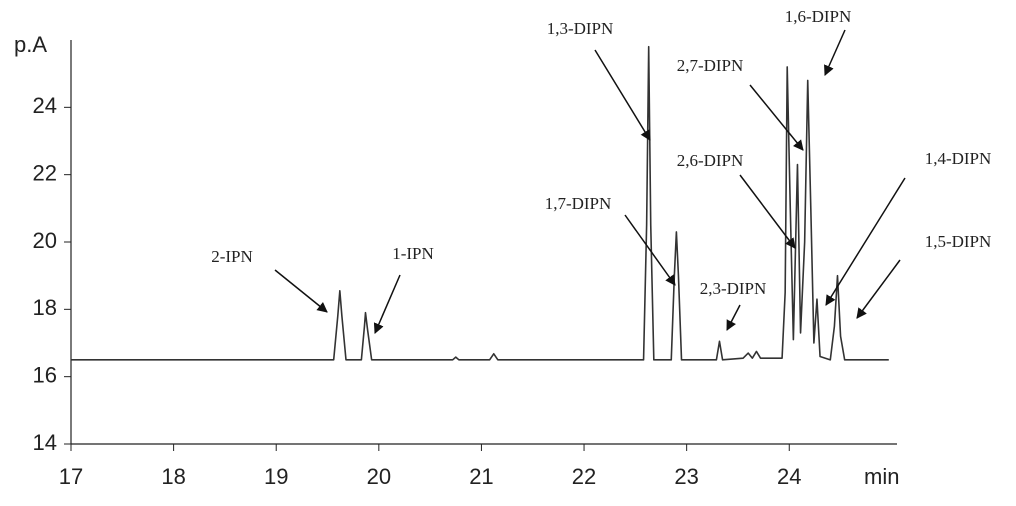 The height and width of the screenshot is (506, 1016). I want to click on peak-label: 1,7-DIPN, so click(578, 203).